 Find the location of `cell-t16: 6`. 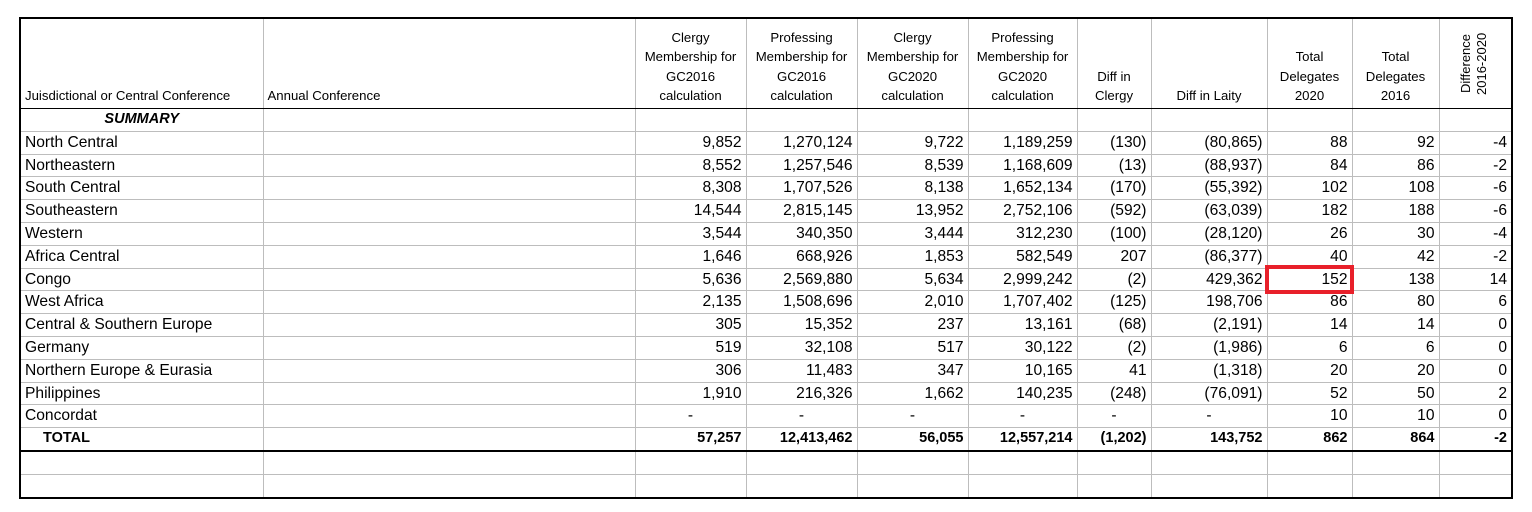

cell-t16: 6 is located at coordinates (1395, 347).